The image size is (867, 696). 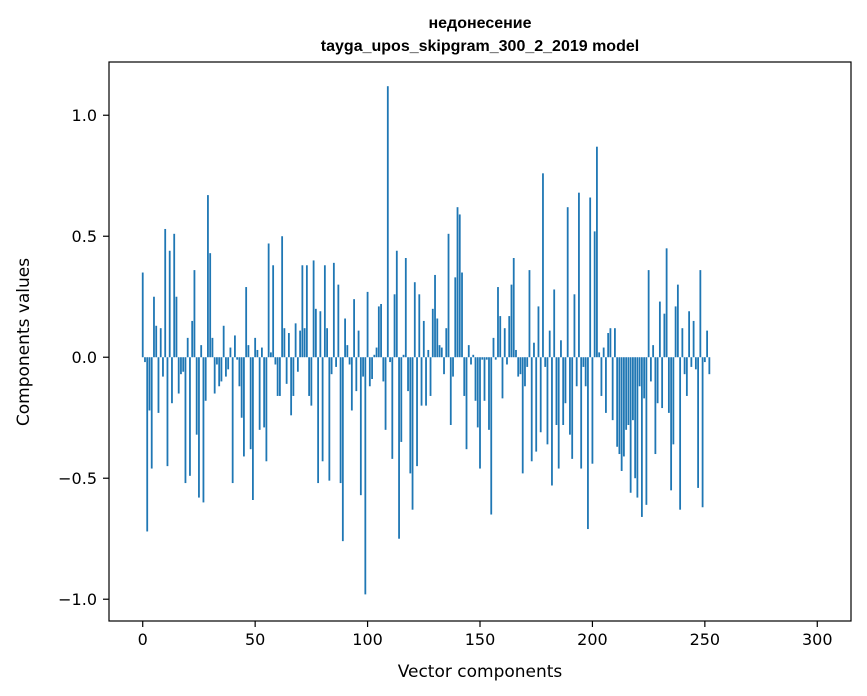 What do you see at coordinates (84, 357) in the screenshot?
I see `y-tick-label-2: 0.0` at bounding box center [84, 357].